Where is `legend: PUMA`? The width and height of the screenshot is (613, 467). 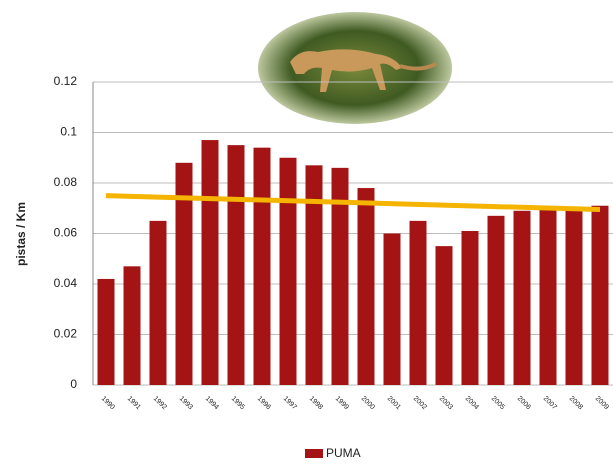 legend: PUMA is located at coordinates (333, 453).